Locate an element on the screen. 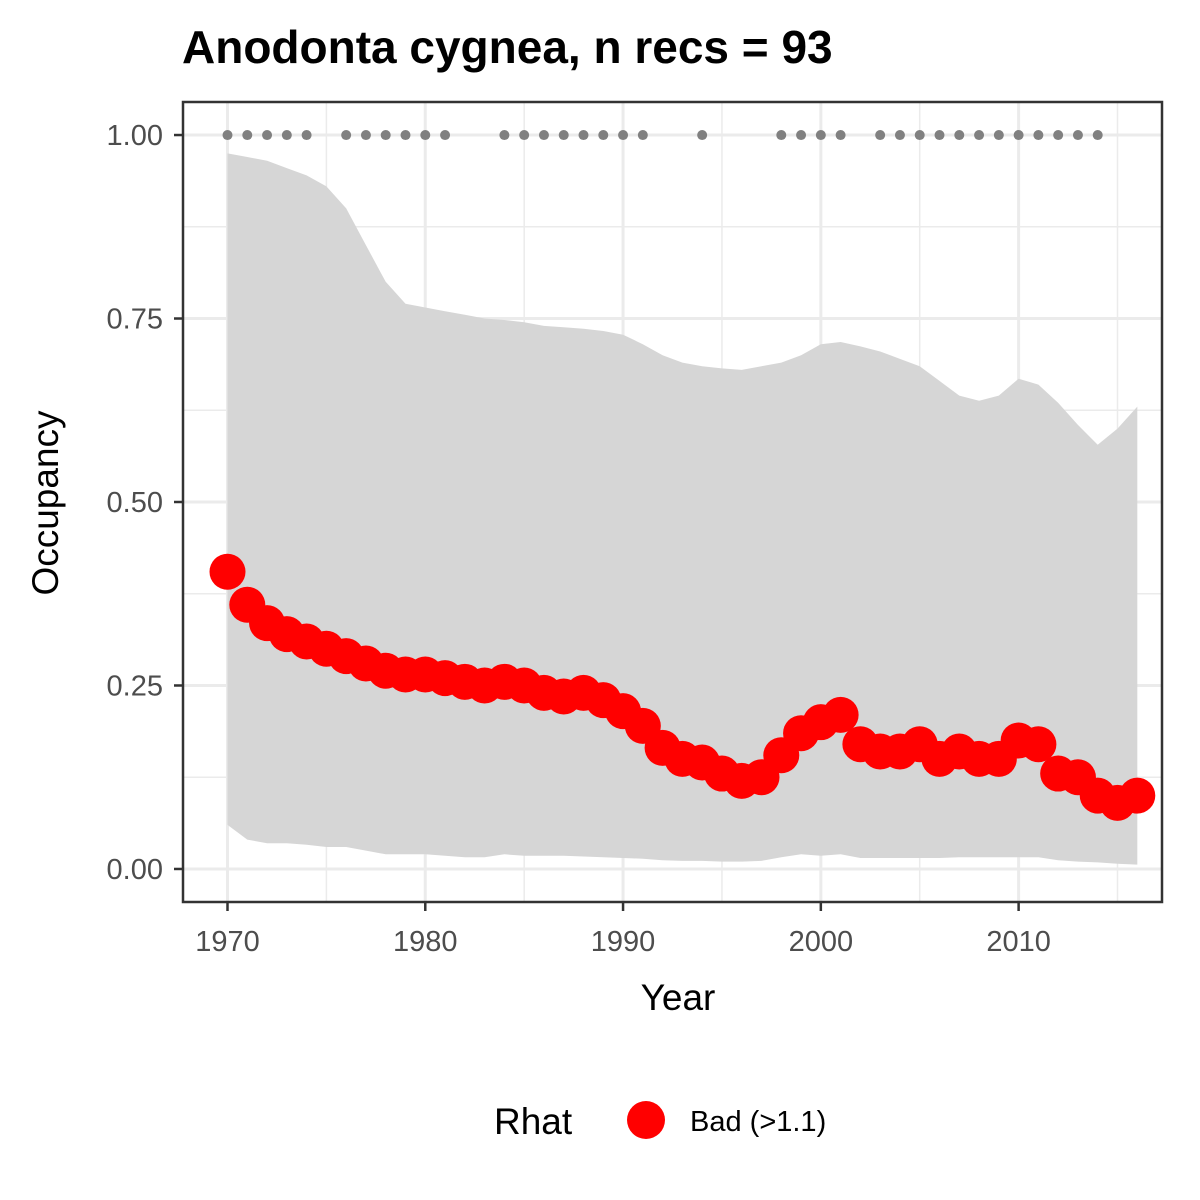  y-axis: 0.00 0.25 0.50 0.75 1.00 is located at coordinates (145, 503).